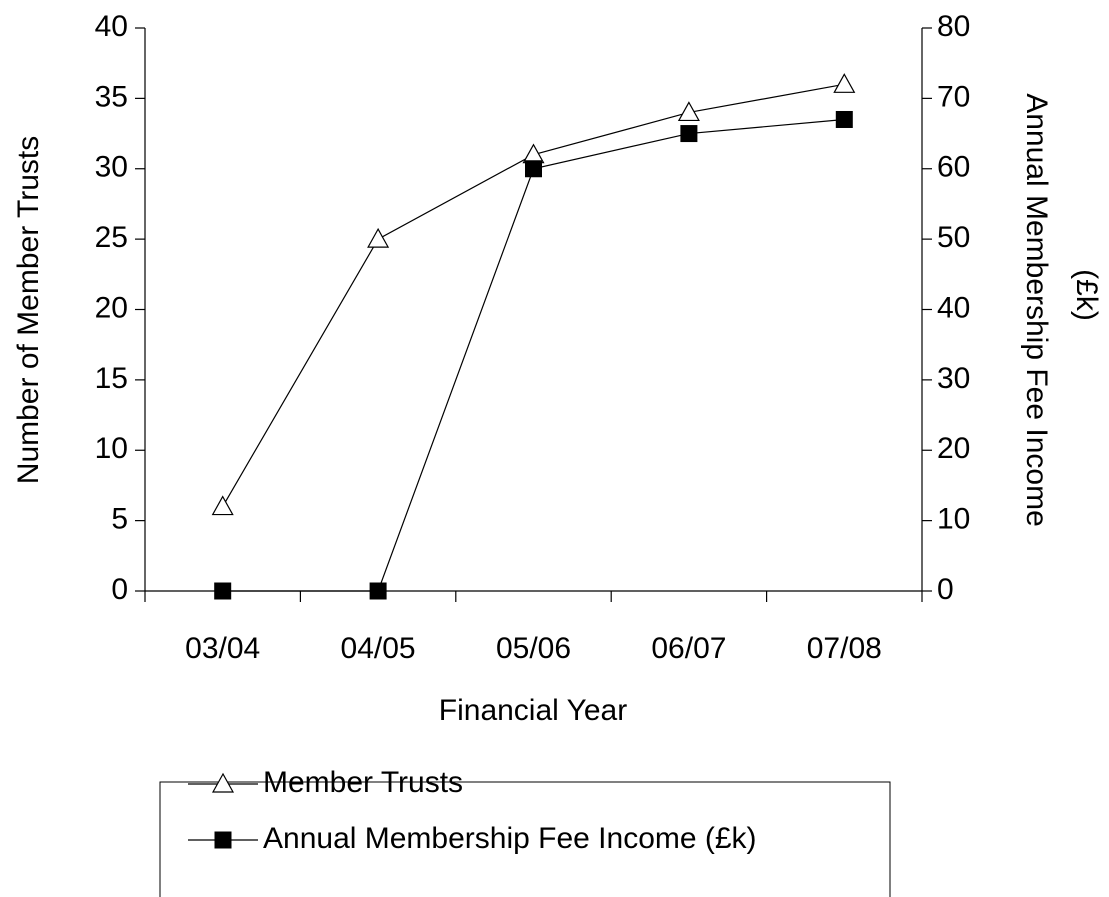 The image size is (1109, 897). What do you see at coordinates (28, 310) in the screenshot?
I see `y-axis-label: Number of Member Trusts` at bounding box center [28, 310].